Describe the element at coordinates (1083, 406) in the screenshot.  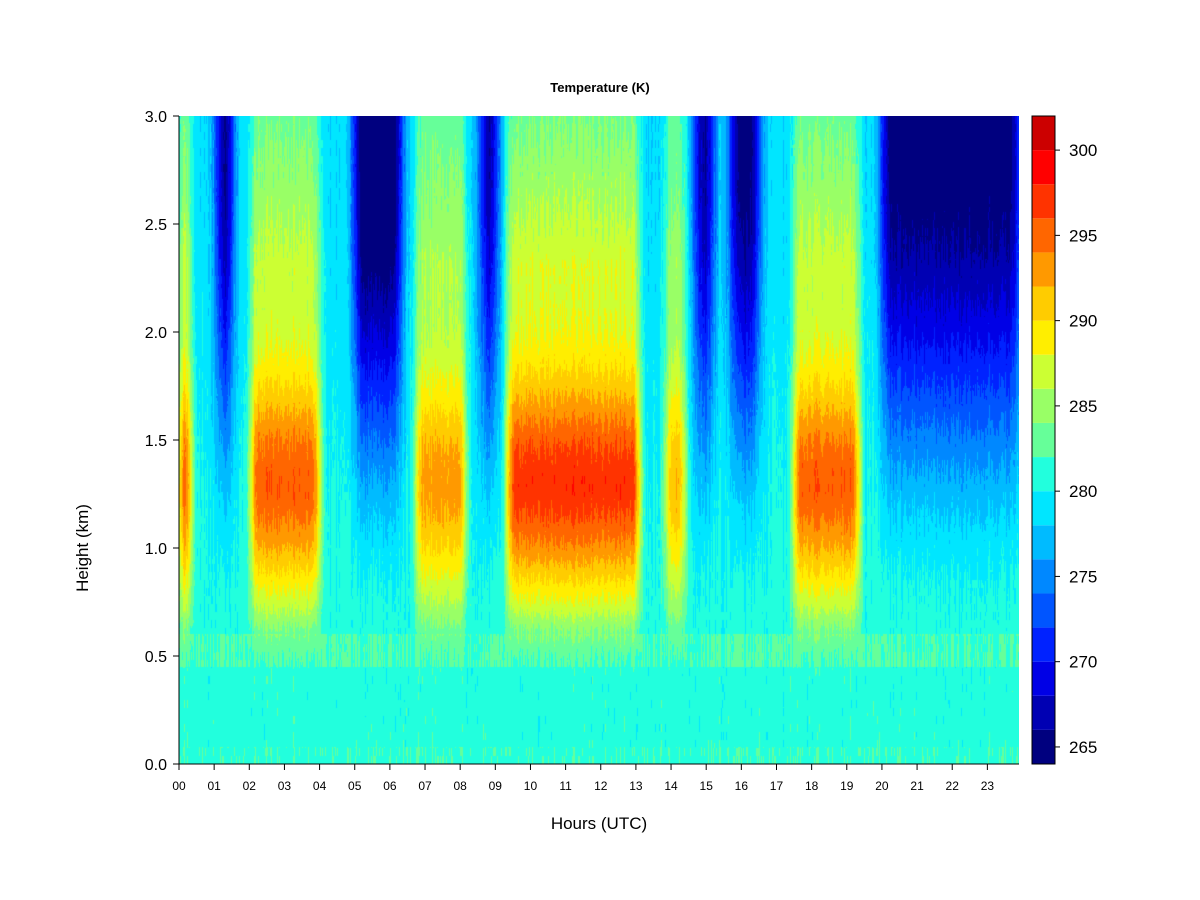
I see `colorbar-tick-label: 285` at that location.